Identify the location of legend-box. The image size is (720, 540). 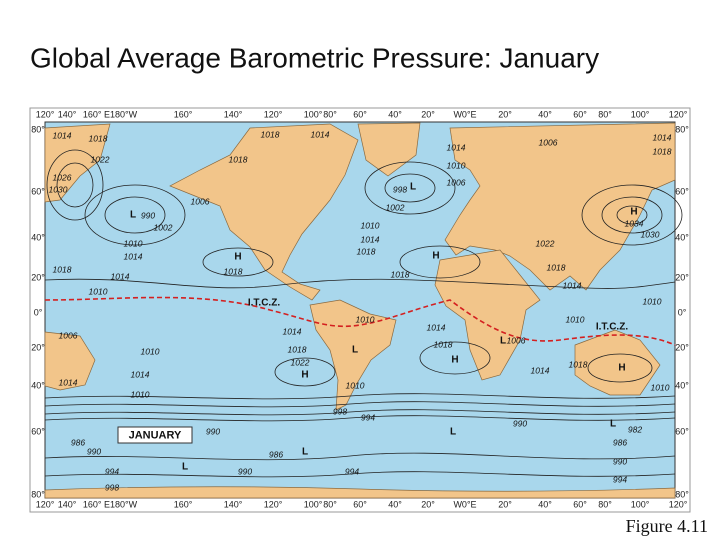
(155, 435).